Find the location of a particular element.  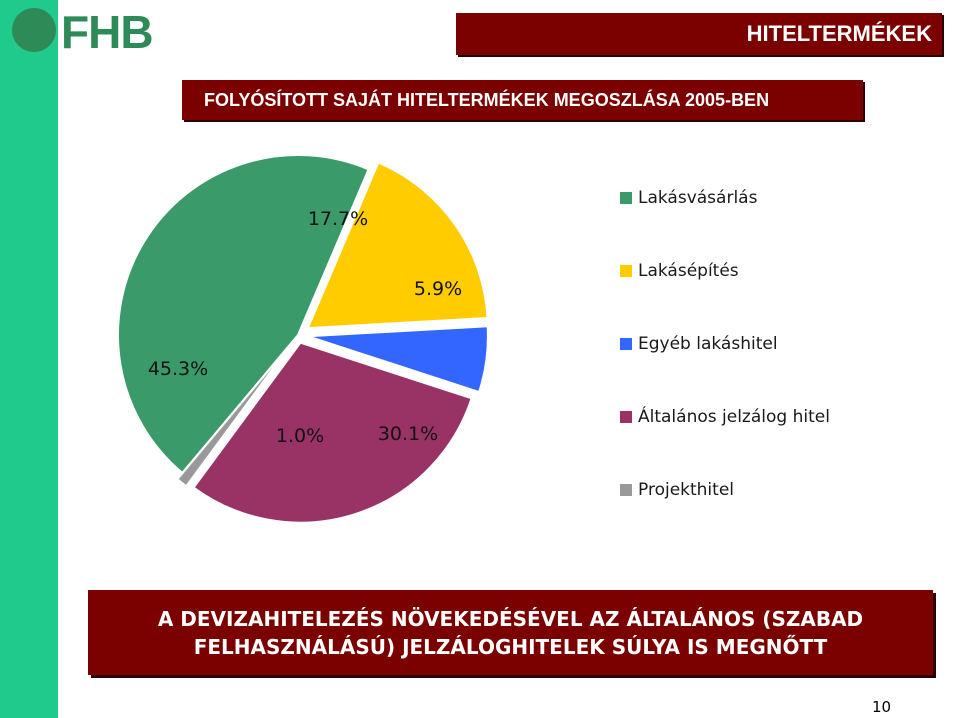

legend-item-2: Lakásépítés is located at coordinates (679, 271).